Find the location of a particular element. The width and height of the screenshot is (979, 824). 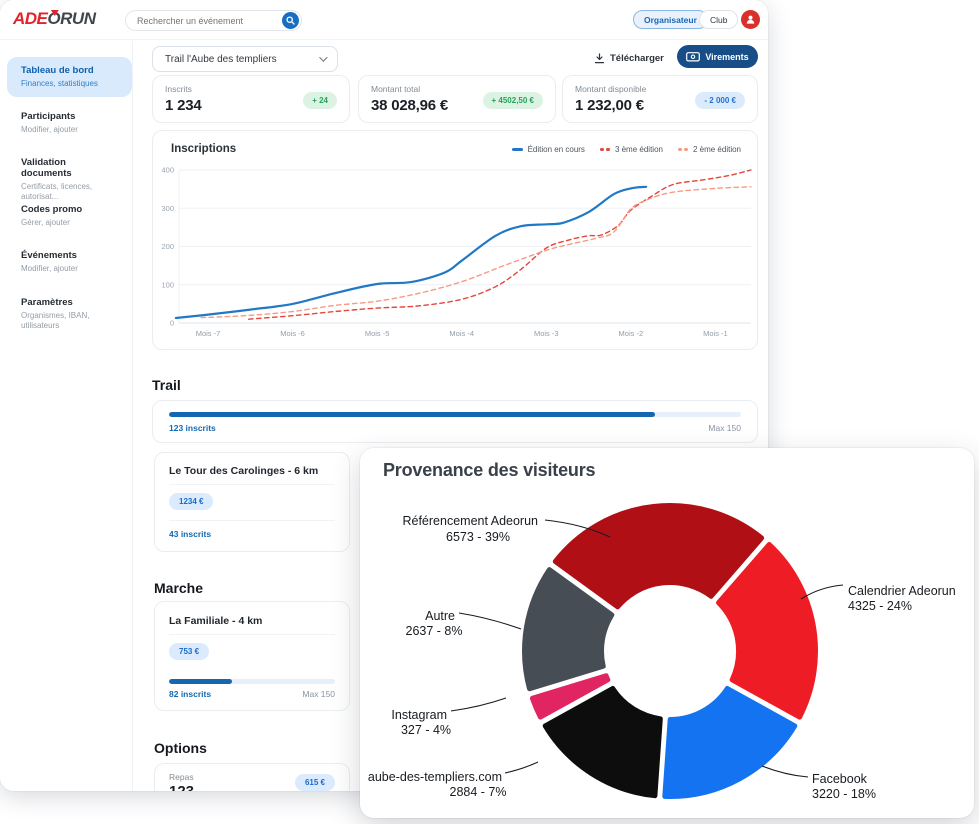

sidebar-item-subtitle: Finances, statistiques is located at coordinates (59, 83).